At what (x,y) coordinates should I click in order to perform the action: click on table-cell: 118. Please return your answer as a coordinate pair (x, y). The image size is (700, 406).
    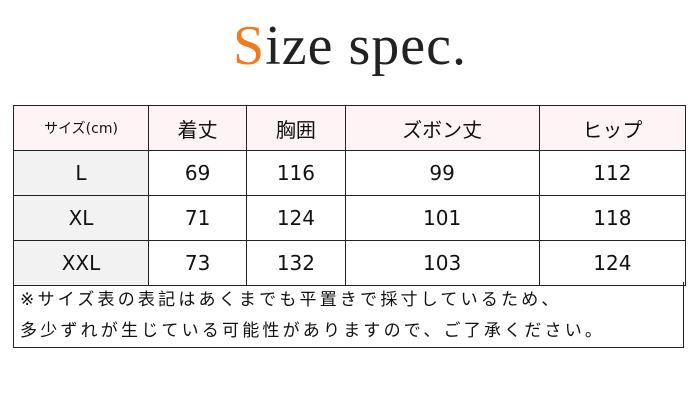
    Looking at the image, I should click on (612, 218).